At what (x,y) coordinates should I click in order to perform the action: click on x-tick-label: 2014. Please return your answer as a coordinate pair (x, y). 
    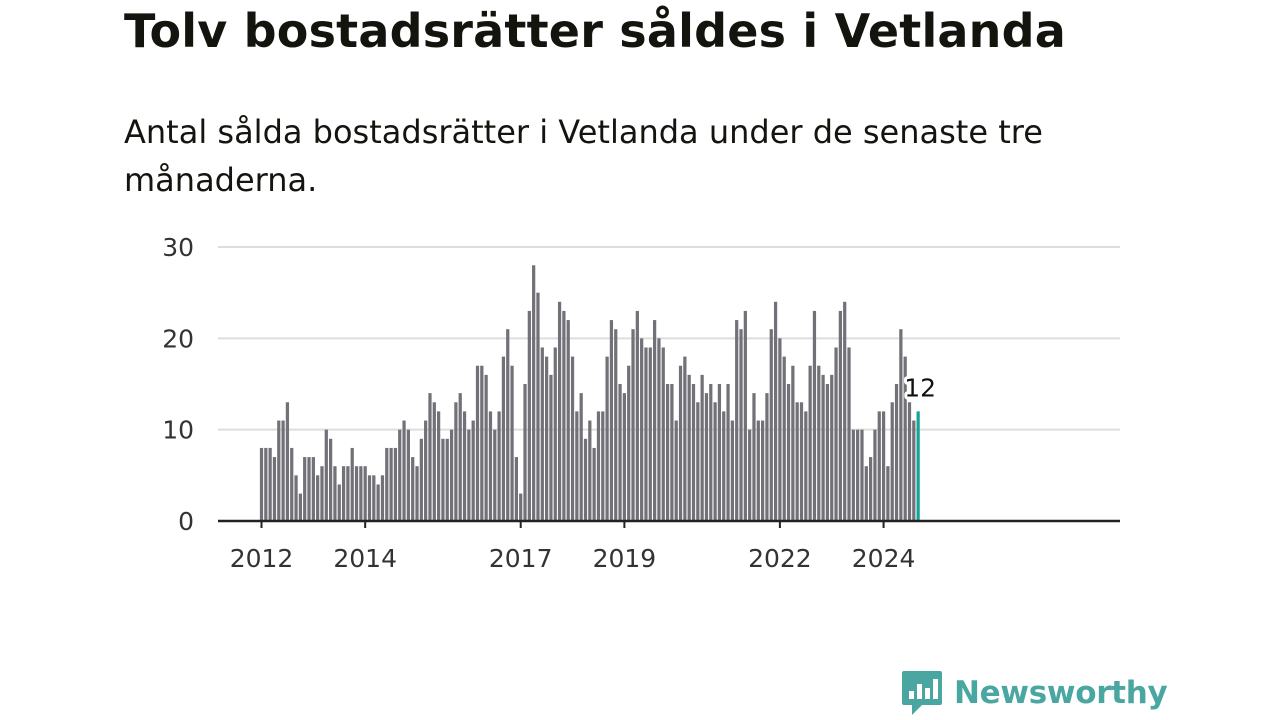
    Looking at the image, I should click on (365, 558).